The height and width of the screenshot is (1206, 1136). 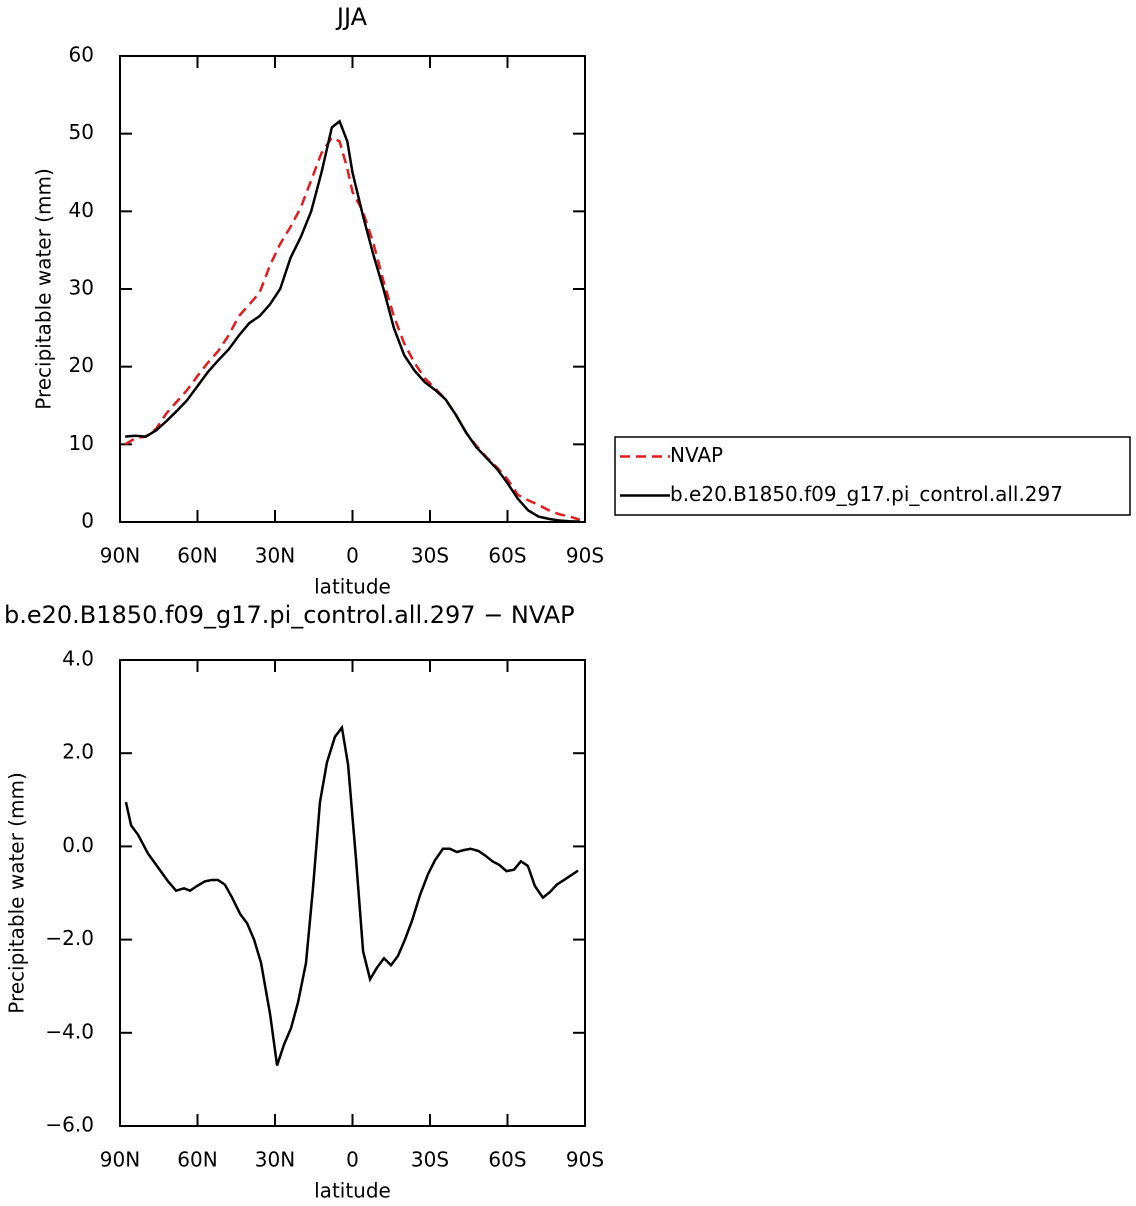 What do you see at coordinates (81, 210) in the screenshot?
I see `y-tick-label: 40` at bounding box center [81, 210].